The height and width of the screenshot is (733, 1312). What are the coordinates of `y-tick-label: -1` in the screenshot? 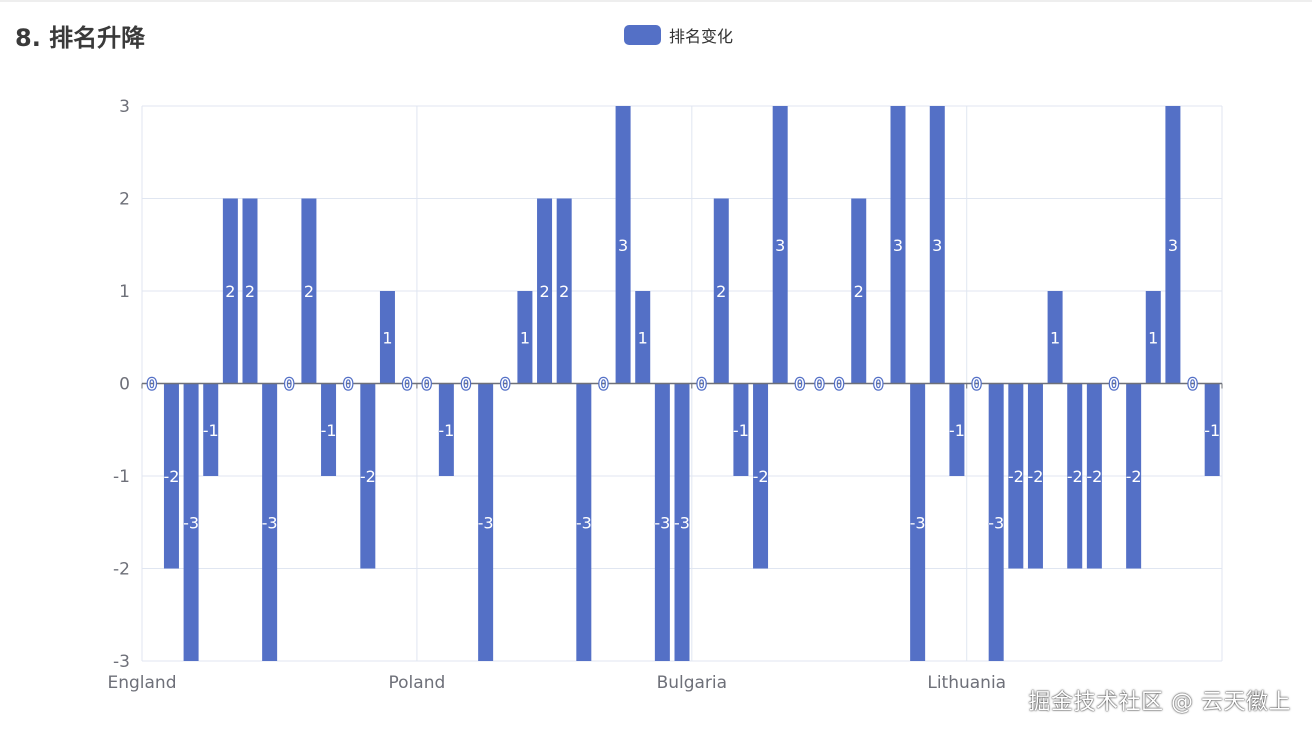 It's located at (121, 477).